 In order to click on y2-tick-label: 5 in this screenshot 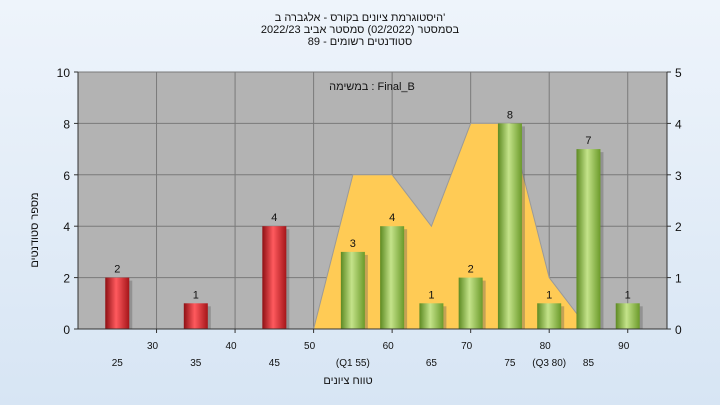, I will do `click(678, 73)`.